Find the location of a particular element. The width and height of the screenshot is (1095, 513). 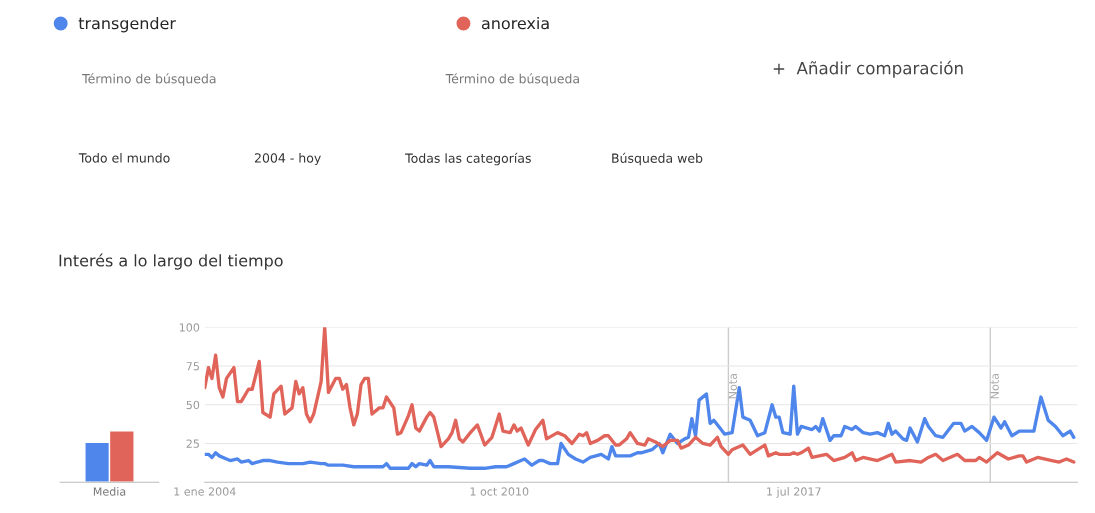

legend-label: transgender is located at coordinates (127, 24).